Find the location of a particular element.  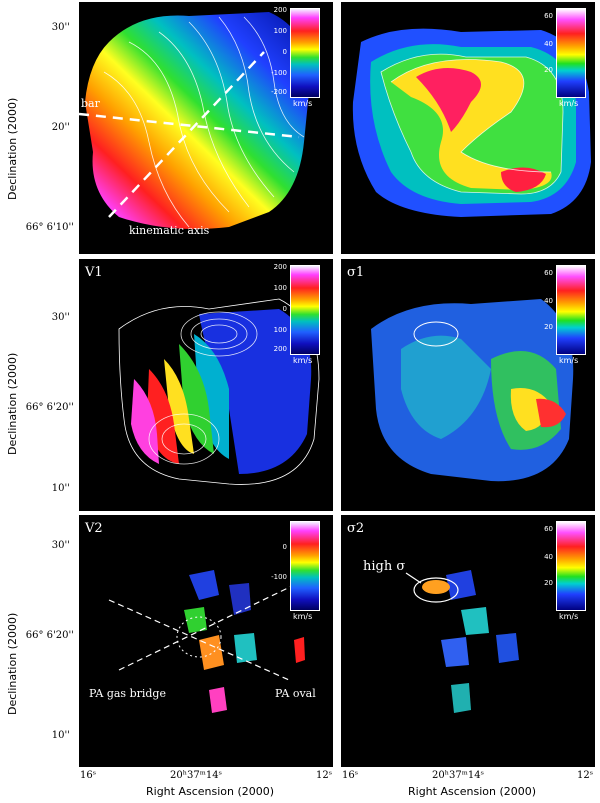

dispersion-contours is located at coordinates (472, 124).